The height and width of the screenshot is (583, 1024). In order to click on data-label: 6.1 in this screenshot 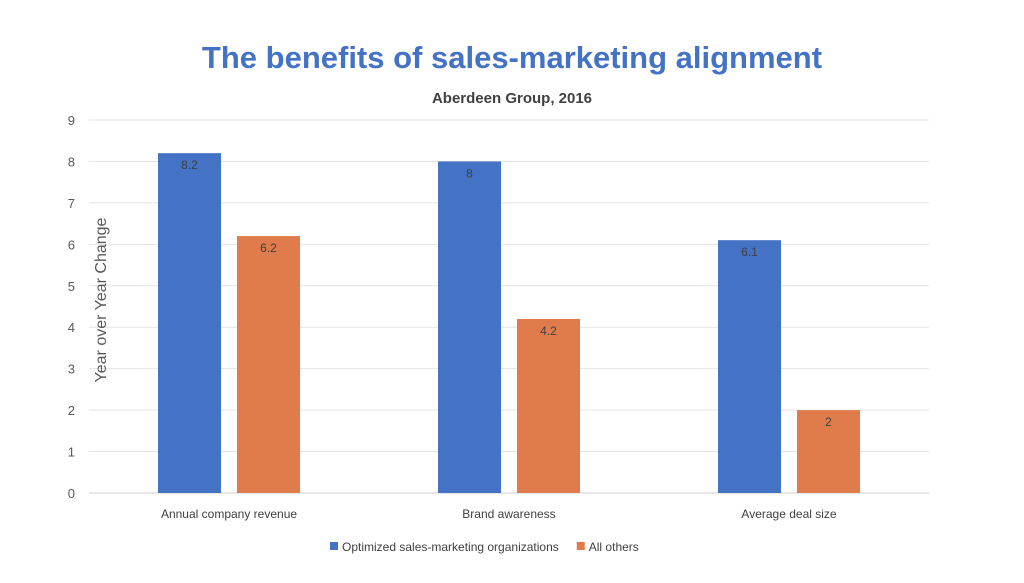, I will do `click(749, 252)`.